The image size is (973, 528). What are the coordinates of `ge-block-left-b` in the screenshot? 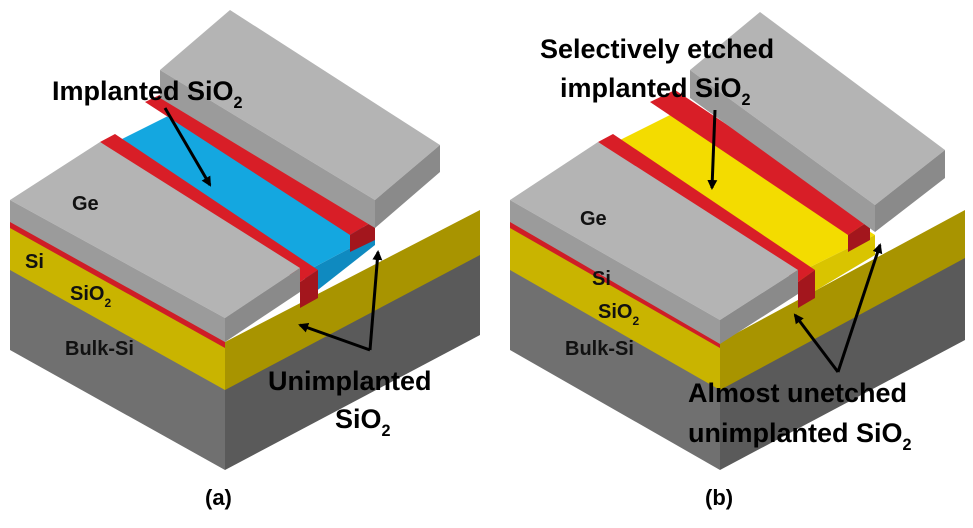 It's located at (654, 243).